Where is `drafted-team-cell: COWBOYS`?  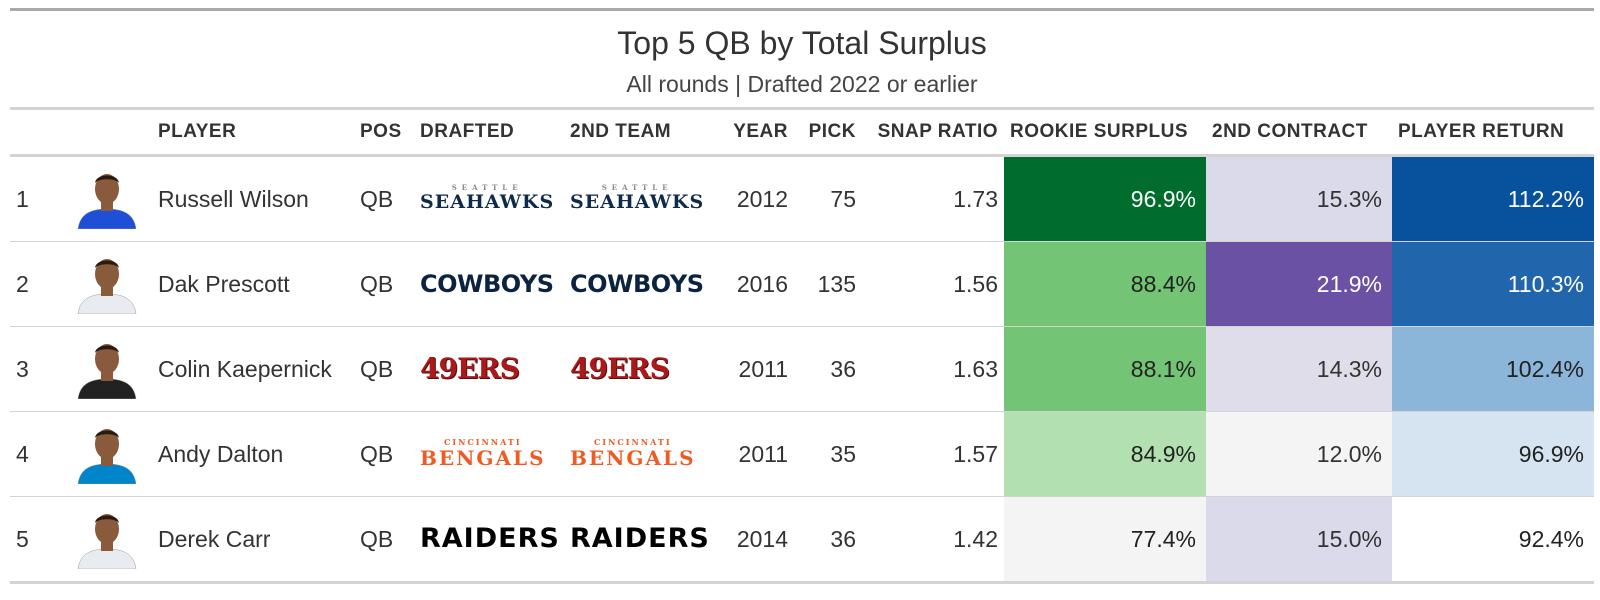 drafted-team-cell: COWBOYS is located at coordinates (489, 284).